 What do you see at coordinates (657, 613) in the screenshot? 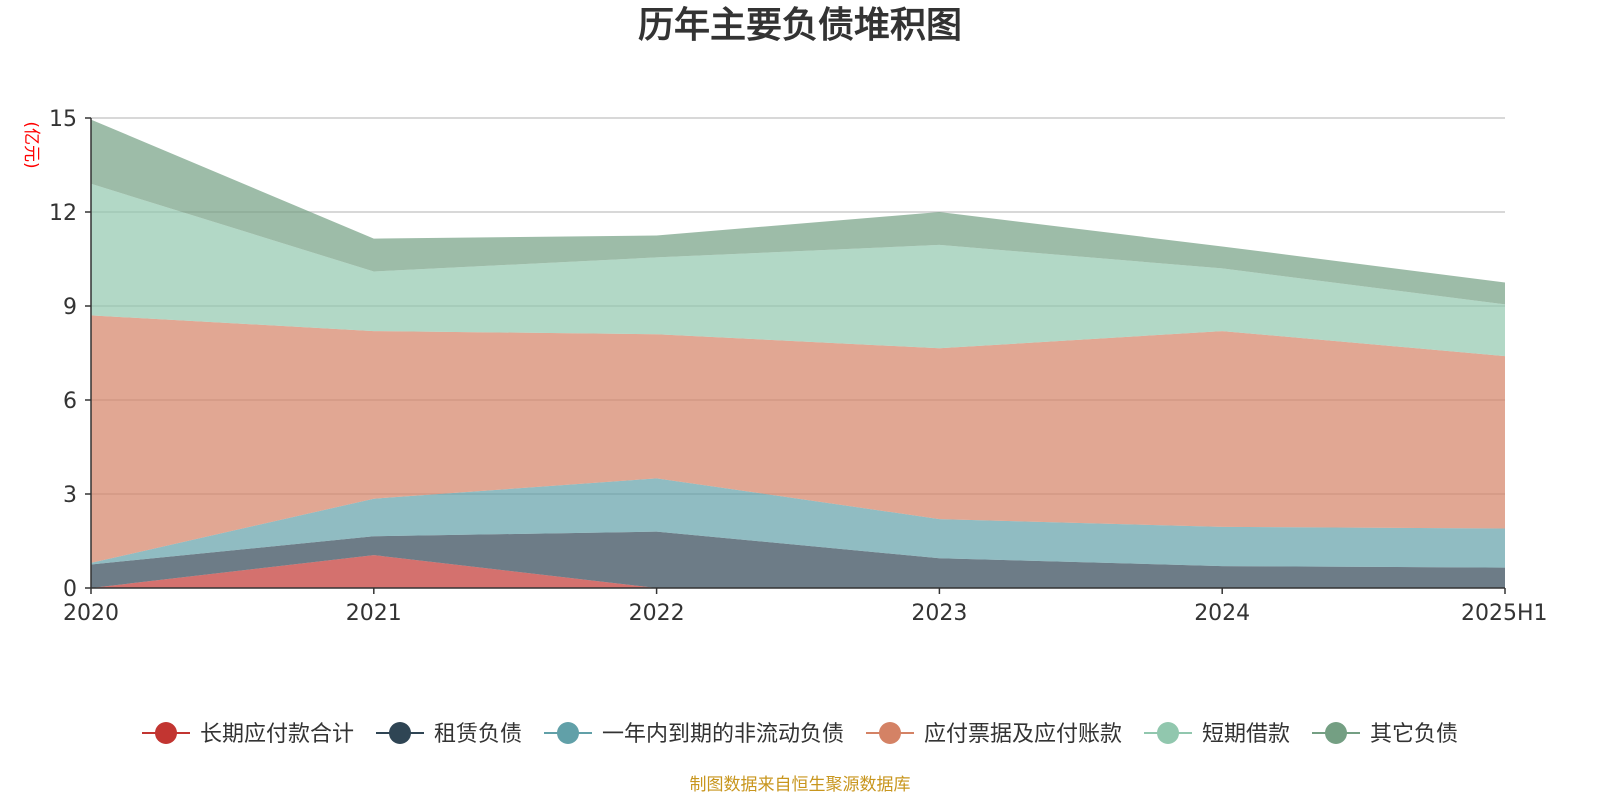
I see `x-tick-label: 2022` at bounding box center [657, 613].